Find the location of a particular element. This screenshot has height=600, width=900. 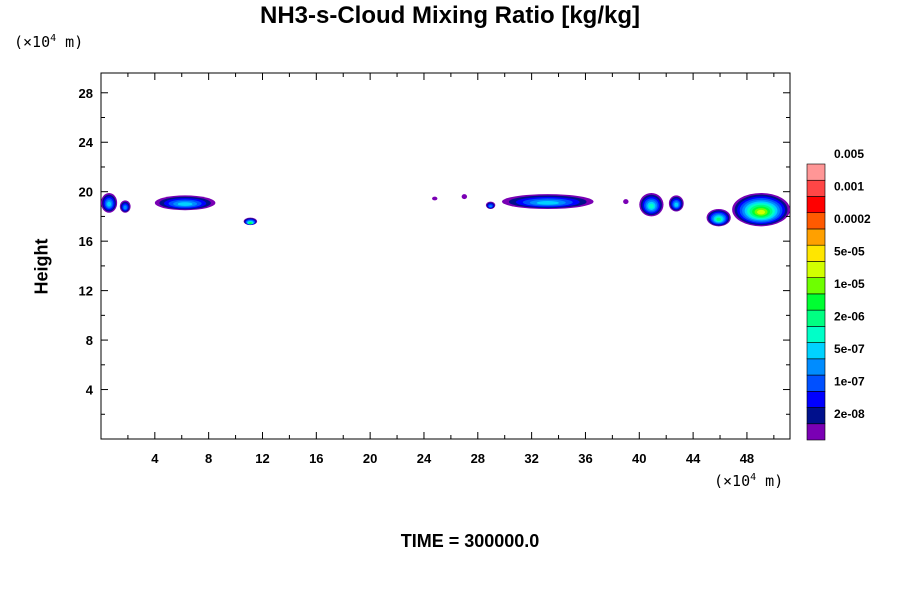

chart-title: NH3-s-Cloud Mixing Ratio [kg/kg] is located at coordinates (450, 15).